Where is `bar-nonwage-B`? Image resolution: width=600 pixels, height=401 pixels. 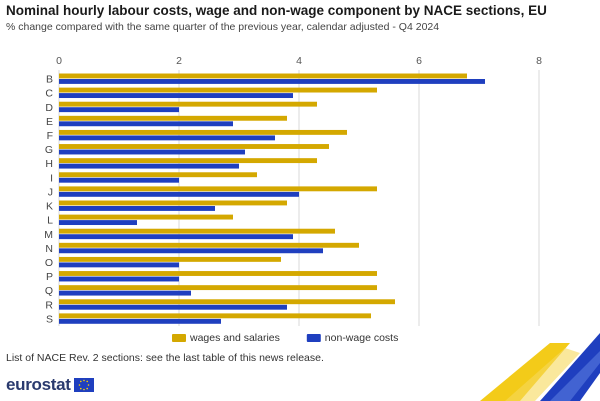
bar-nonwage-B is located at coordinates (272, 81).